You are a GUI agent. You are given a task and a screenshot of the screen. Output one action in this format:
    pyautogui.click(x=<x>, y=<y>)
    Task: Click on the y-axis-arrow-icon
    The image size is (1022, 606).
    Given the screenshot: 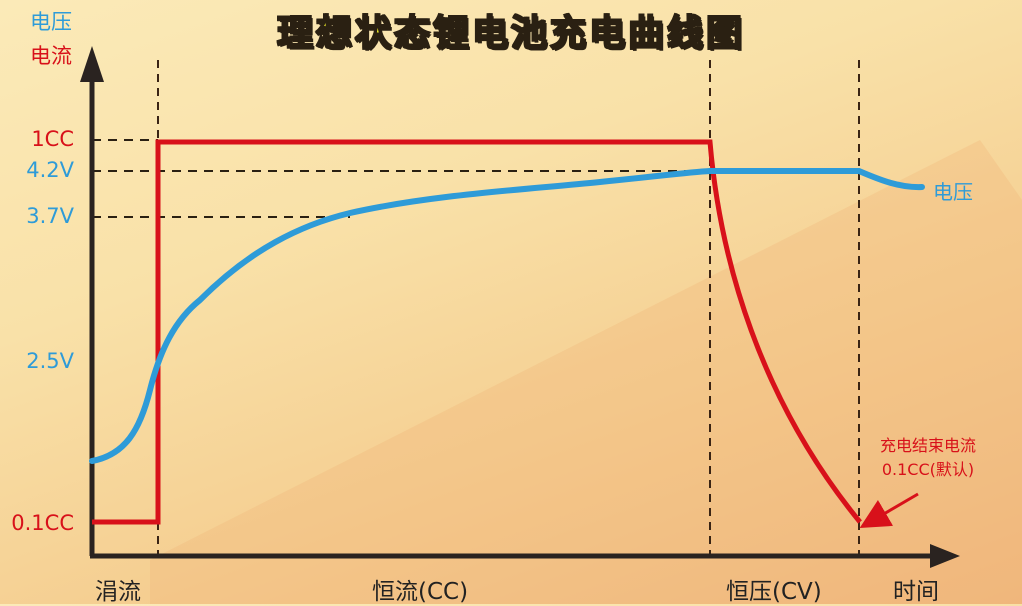 What is the action you would take?
    pyautogui.click(x=92, y=64)
    